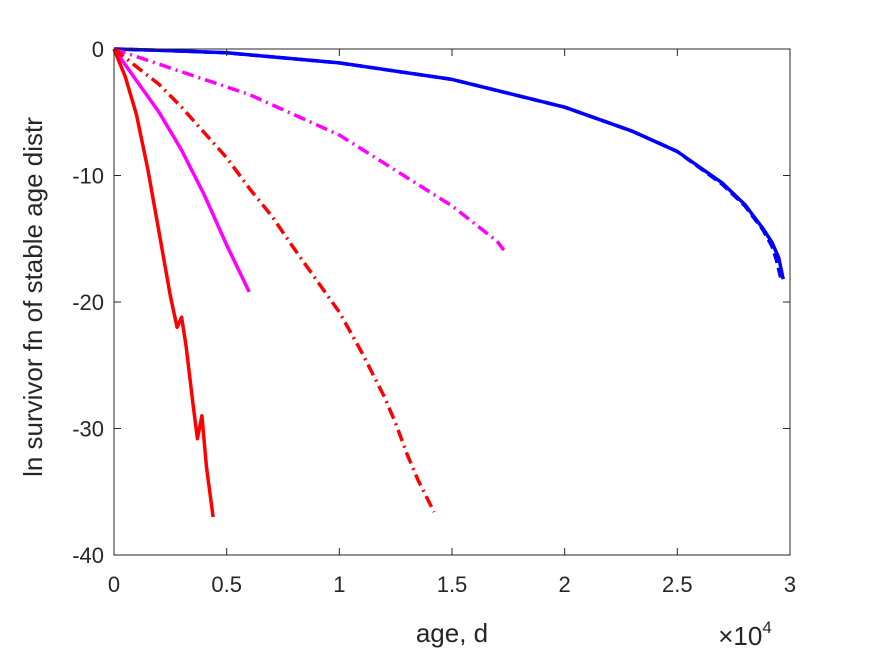  I want to click on y-axis-label: ln survivor fn of stable age distr, so click(33, 297).